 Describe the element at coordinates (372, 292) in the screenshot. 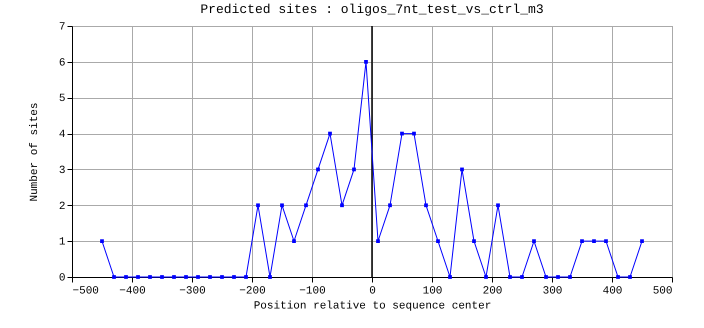

I see `x-tick-label: 0` at that location.